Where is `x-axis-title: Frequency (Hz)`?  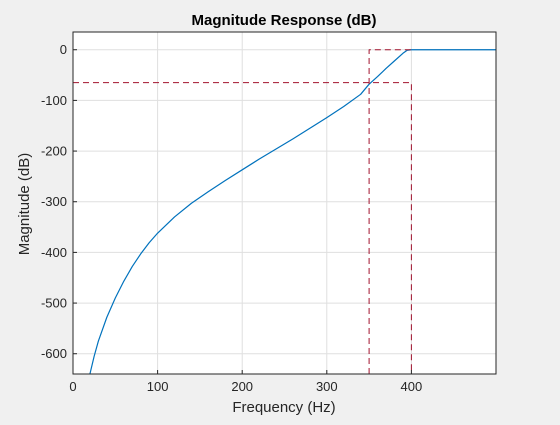 x-axis-title: Frequency (Hz) is located at coordinates (283, 407).